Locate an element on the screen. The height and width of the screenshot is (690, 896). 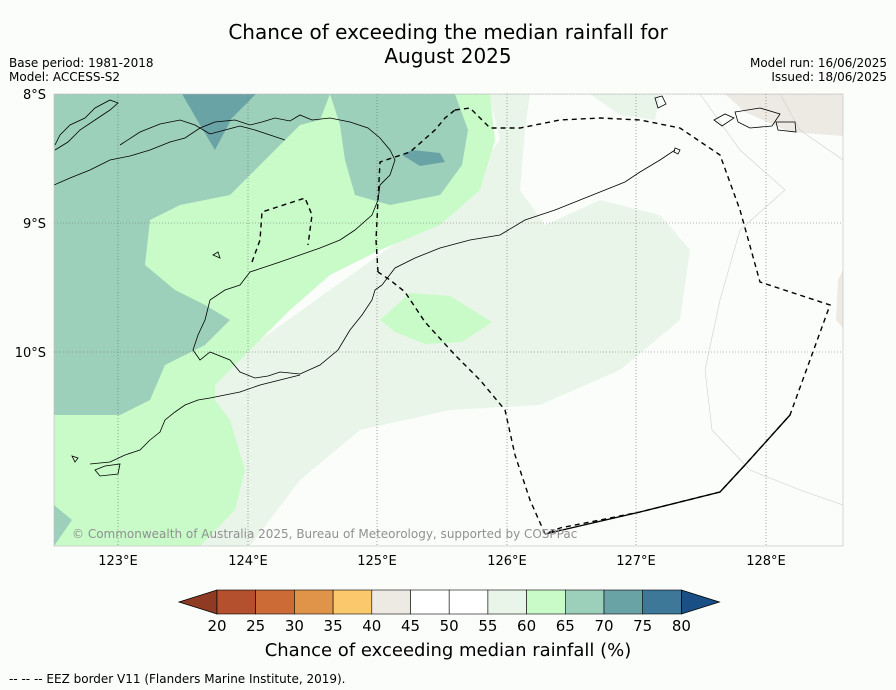
meta-right: Model run: 16/06/2025 Issued: 18/06/2025 is located at coordinates (818, 70).